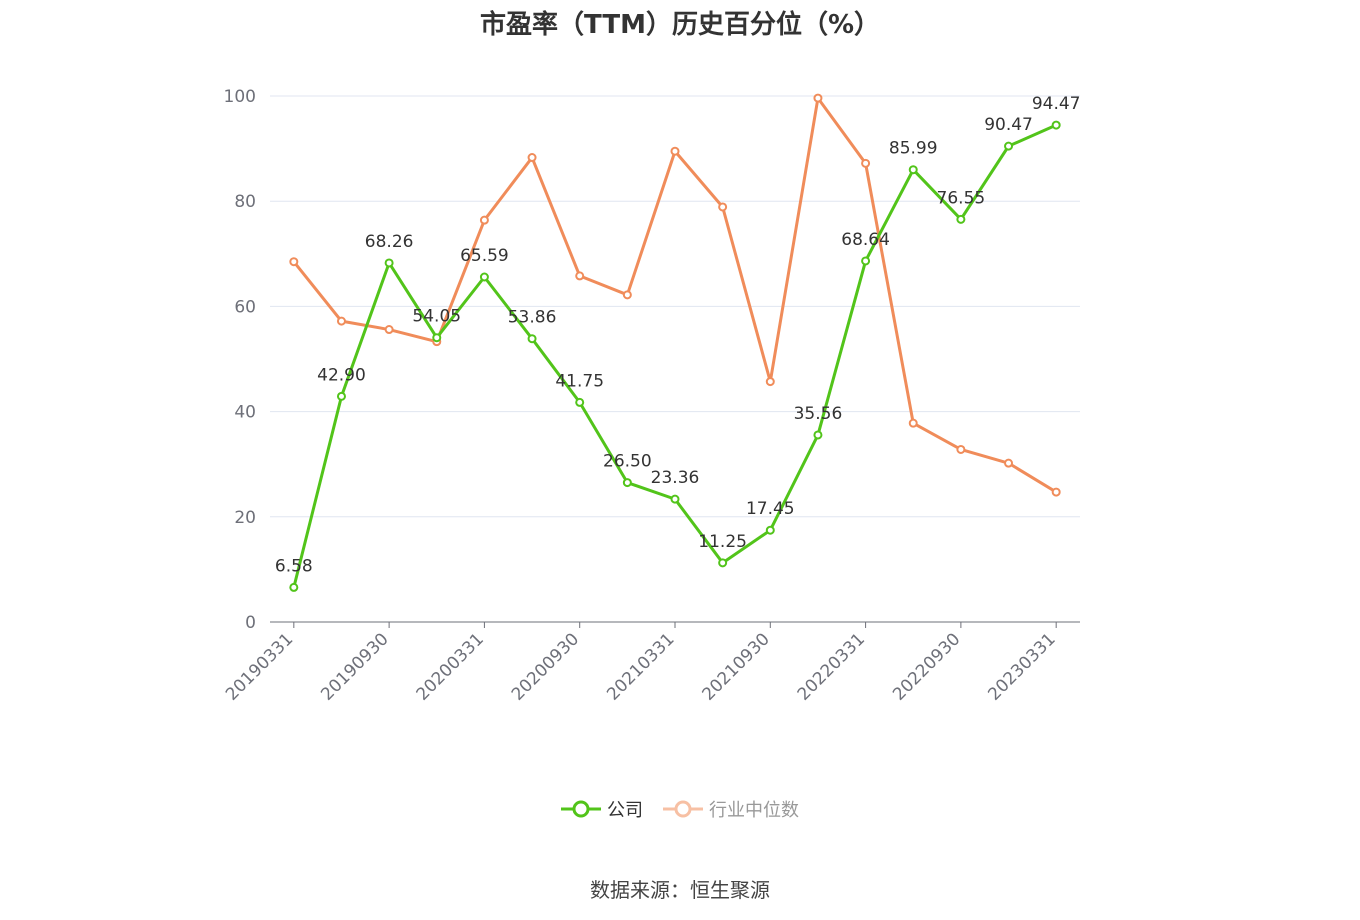  What do you see at coordinates (736, 666) in the screenshot?
I see `x-tick-label: 20210930` at bounding box center [736, 666].